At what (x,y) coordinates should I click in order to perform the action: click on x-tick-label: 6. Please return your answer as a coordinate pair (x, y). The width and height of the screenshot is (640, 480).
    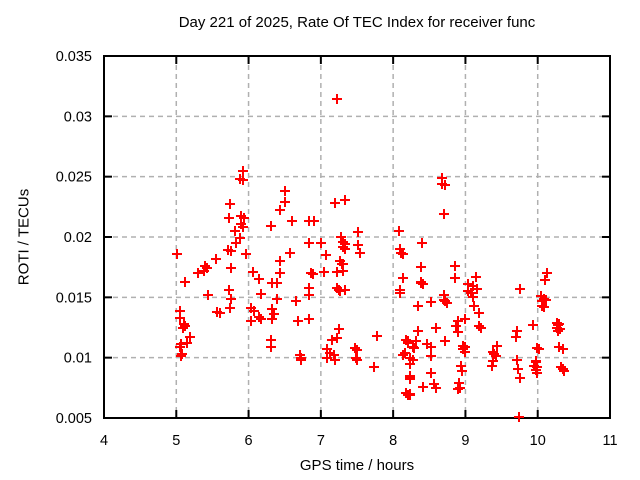
    Looking at the image, I should click on (249, 441).